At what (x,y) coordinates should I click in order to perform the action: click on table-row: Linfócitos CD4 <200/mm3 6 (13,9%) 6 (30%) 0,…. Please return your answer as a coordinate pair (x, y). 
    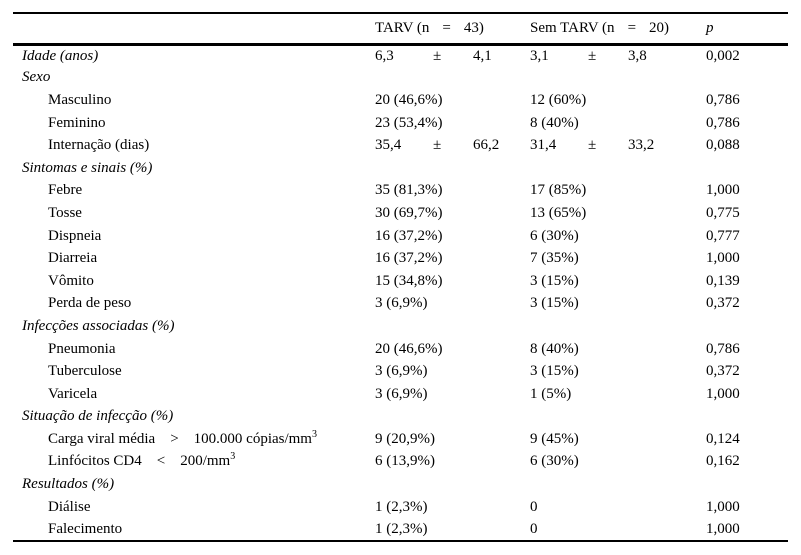
    Looking at the image, I should click on (400, 462).